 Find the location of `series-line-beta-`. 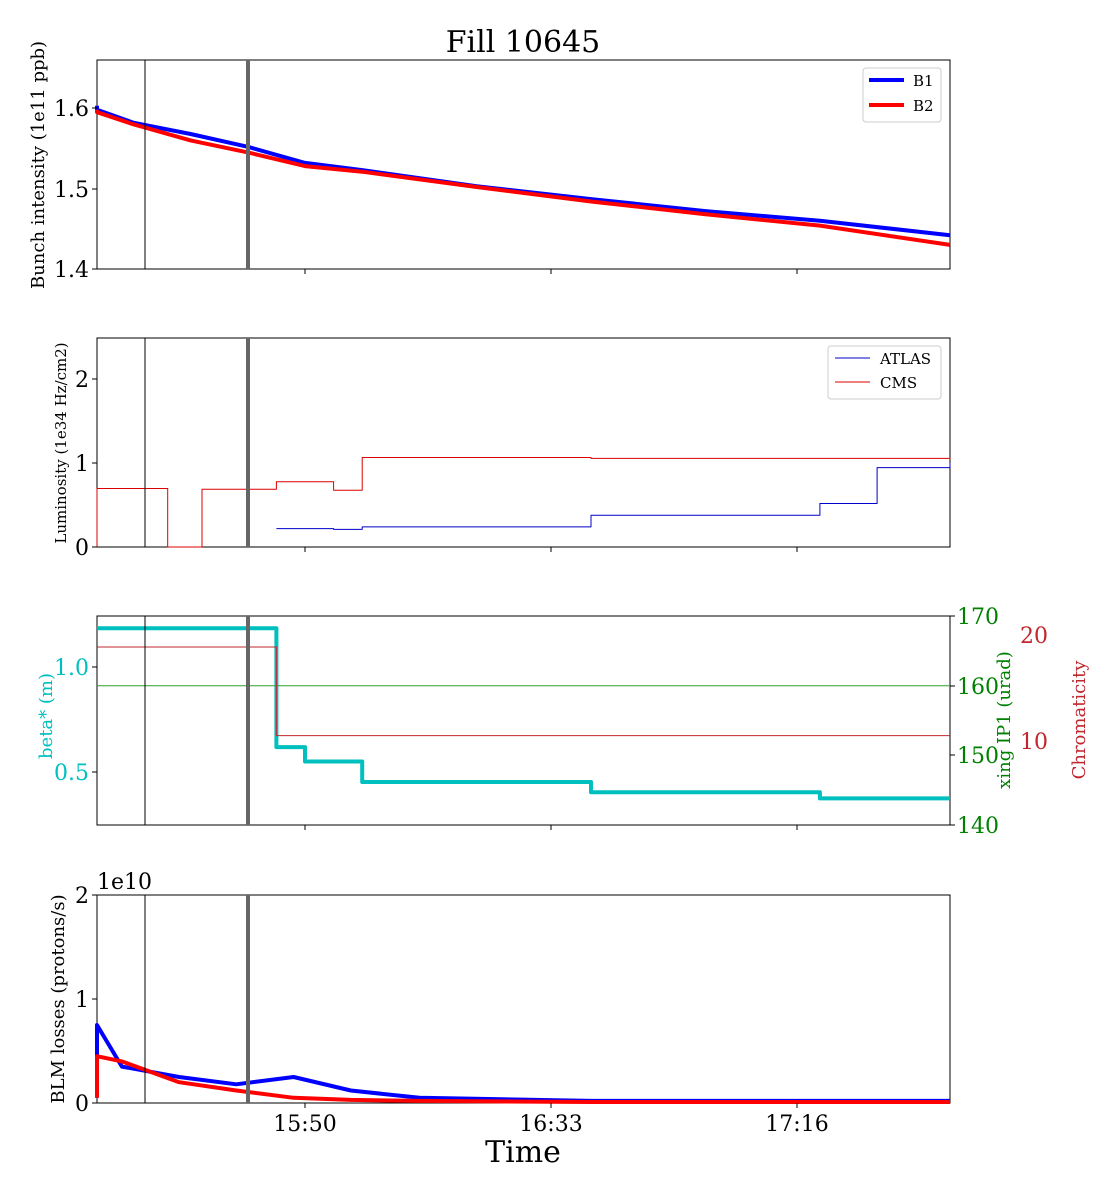

series-line-beta- is located at coordinates (523, 713).